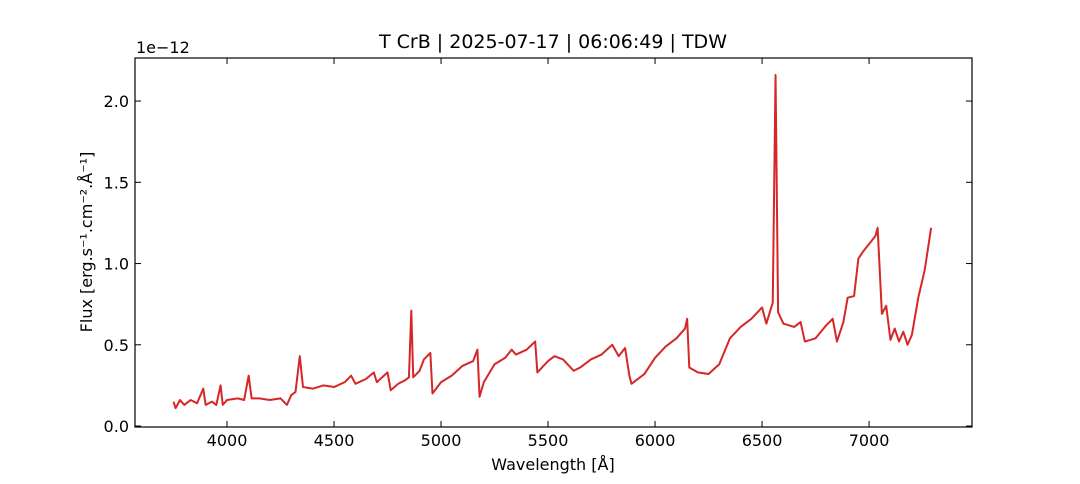 This screenshot has width=1080, height=484. Describe the element at coordinates (116, 101) in the screenshot. I see `y-tick-label: 2.0` at that location.